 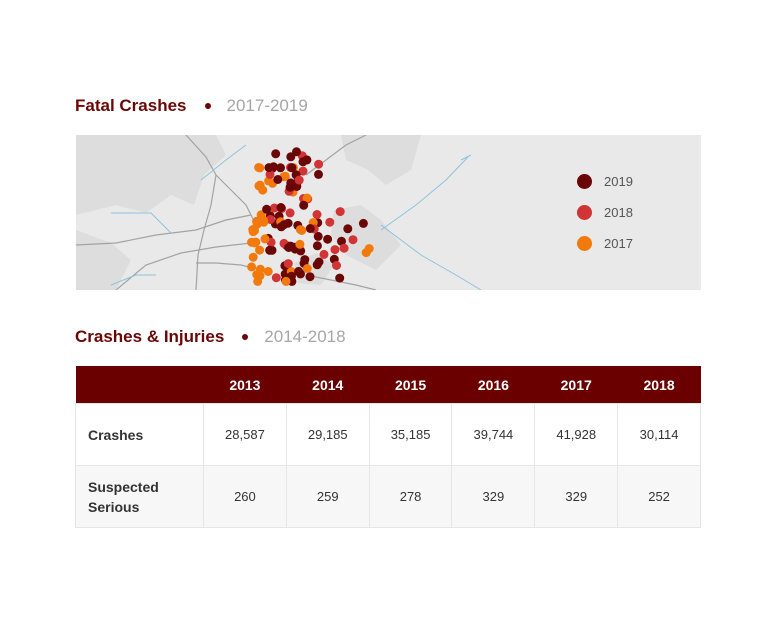 What do you see at coordinates (245, 385) in the screenshot?
I see `table-header-year: 2013` at bounding box center [245, 385].